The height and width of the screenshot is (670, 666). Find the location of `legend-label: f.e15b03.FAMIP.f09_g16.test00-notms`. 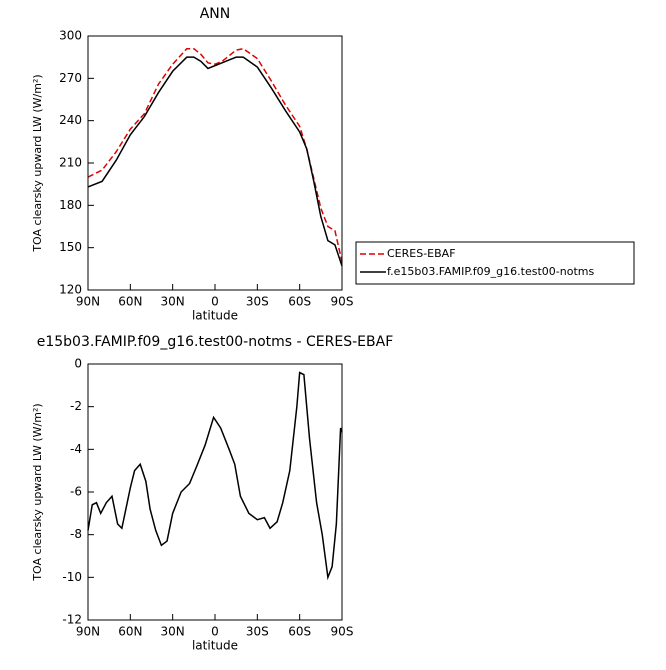

legend-label: f.e15b03.FAMIP.f09_g16.test00-notms is located at coordinates (490, 271).